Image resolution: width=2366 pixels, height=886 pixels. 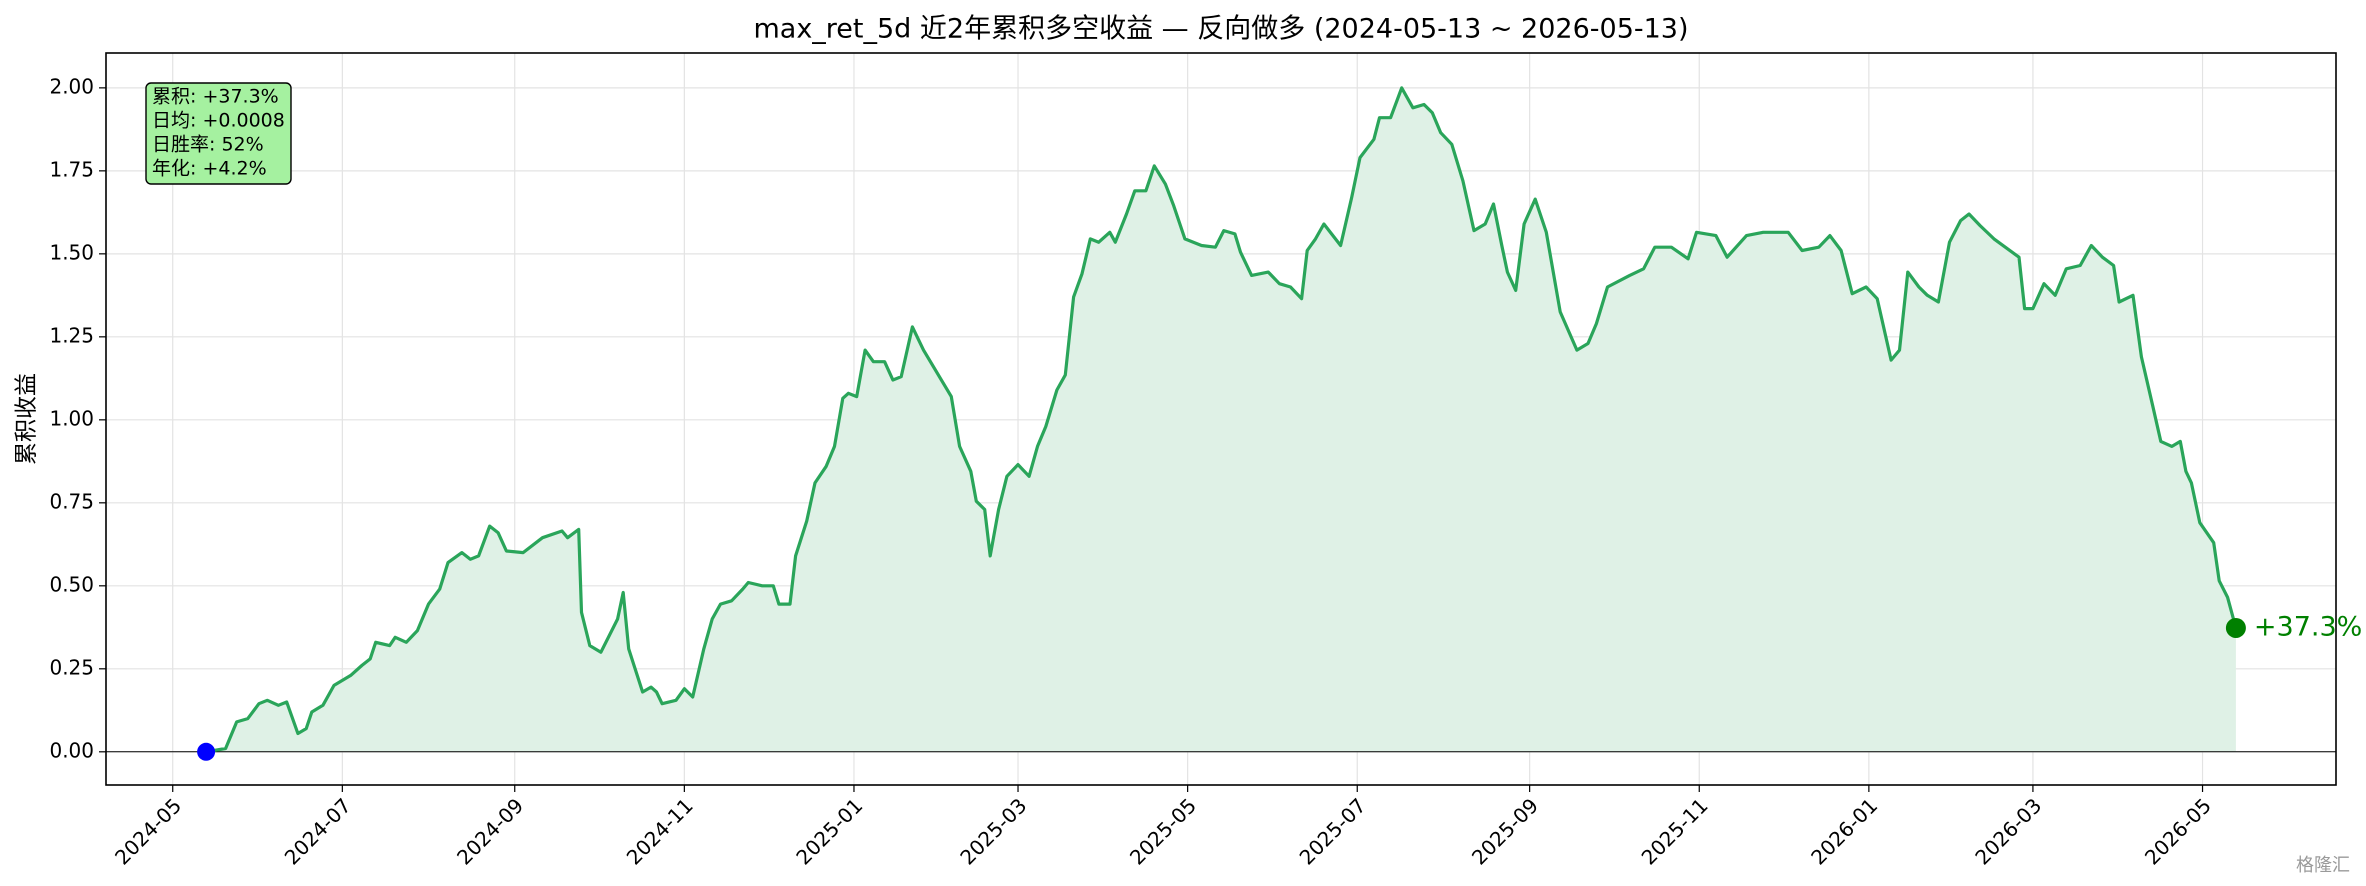 I want to click on x-tick-label: 2024-05, so click(x=148, y=831).